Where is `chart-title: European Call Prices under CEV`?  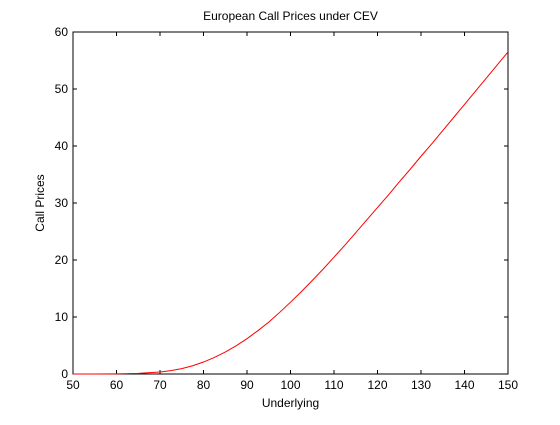
chart-title: European Call Prices under CEV is located at coordinates (290, 16).